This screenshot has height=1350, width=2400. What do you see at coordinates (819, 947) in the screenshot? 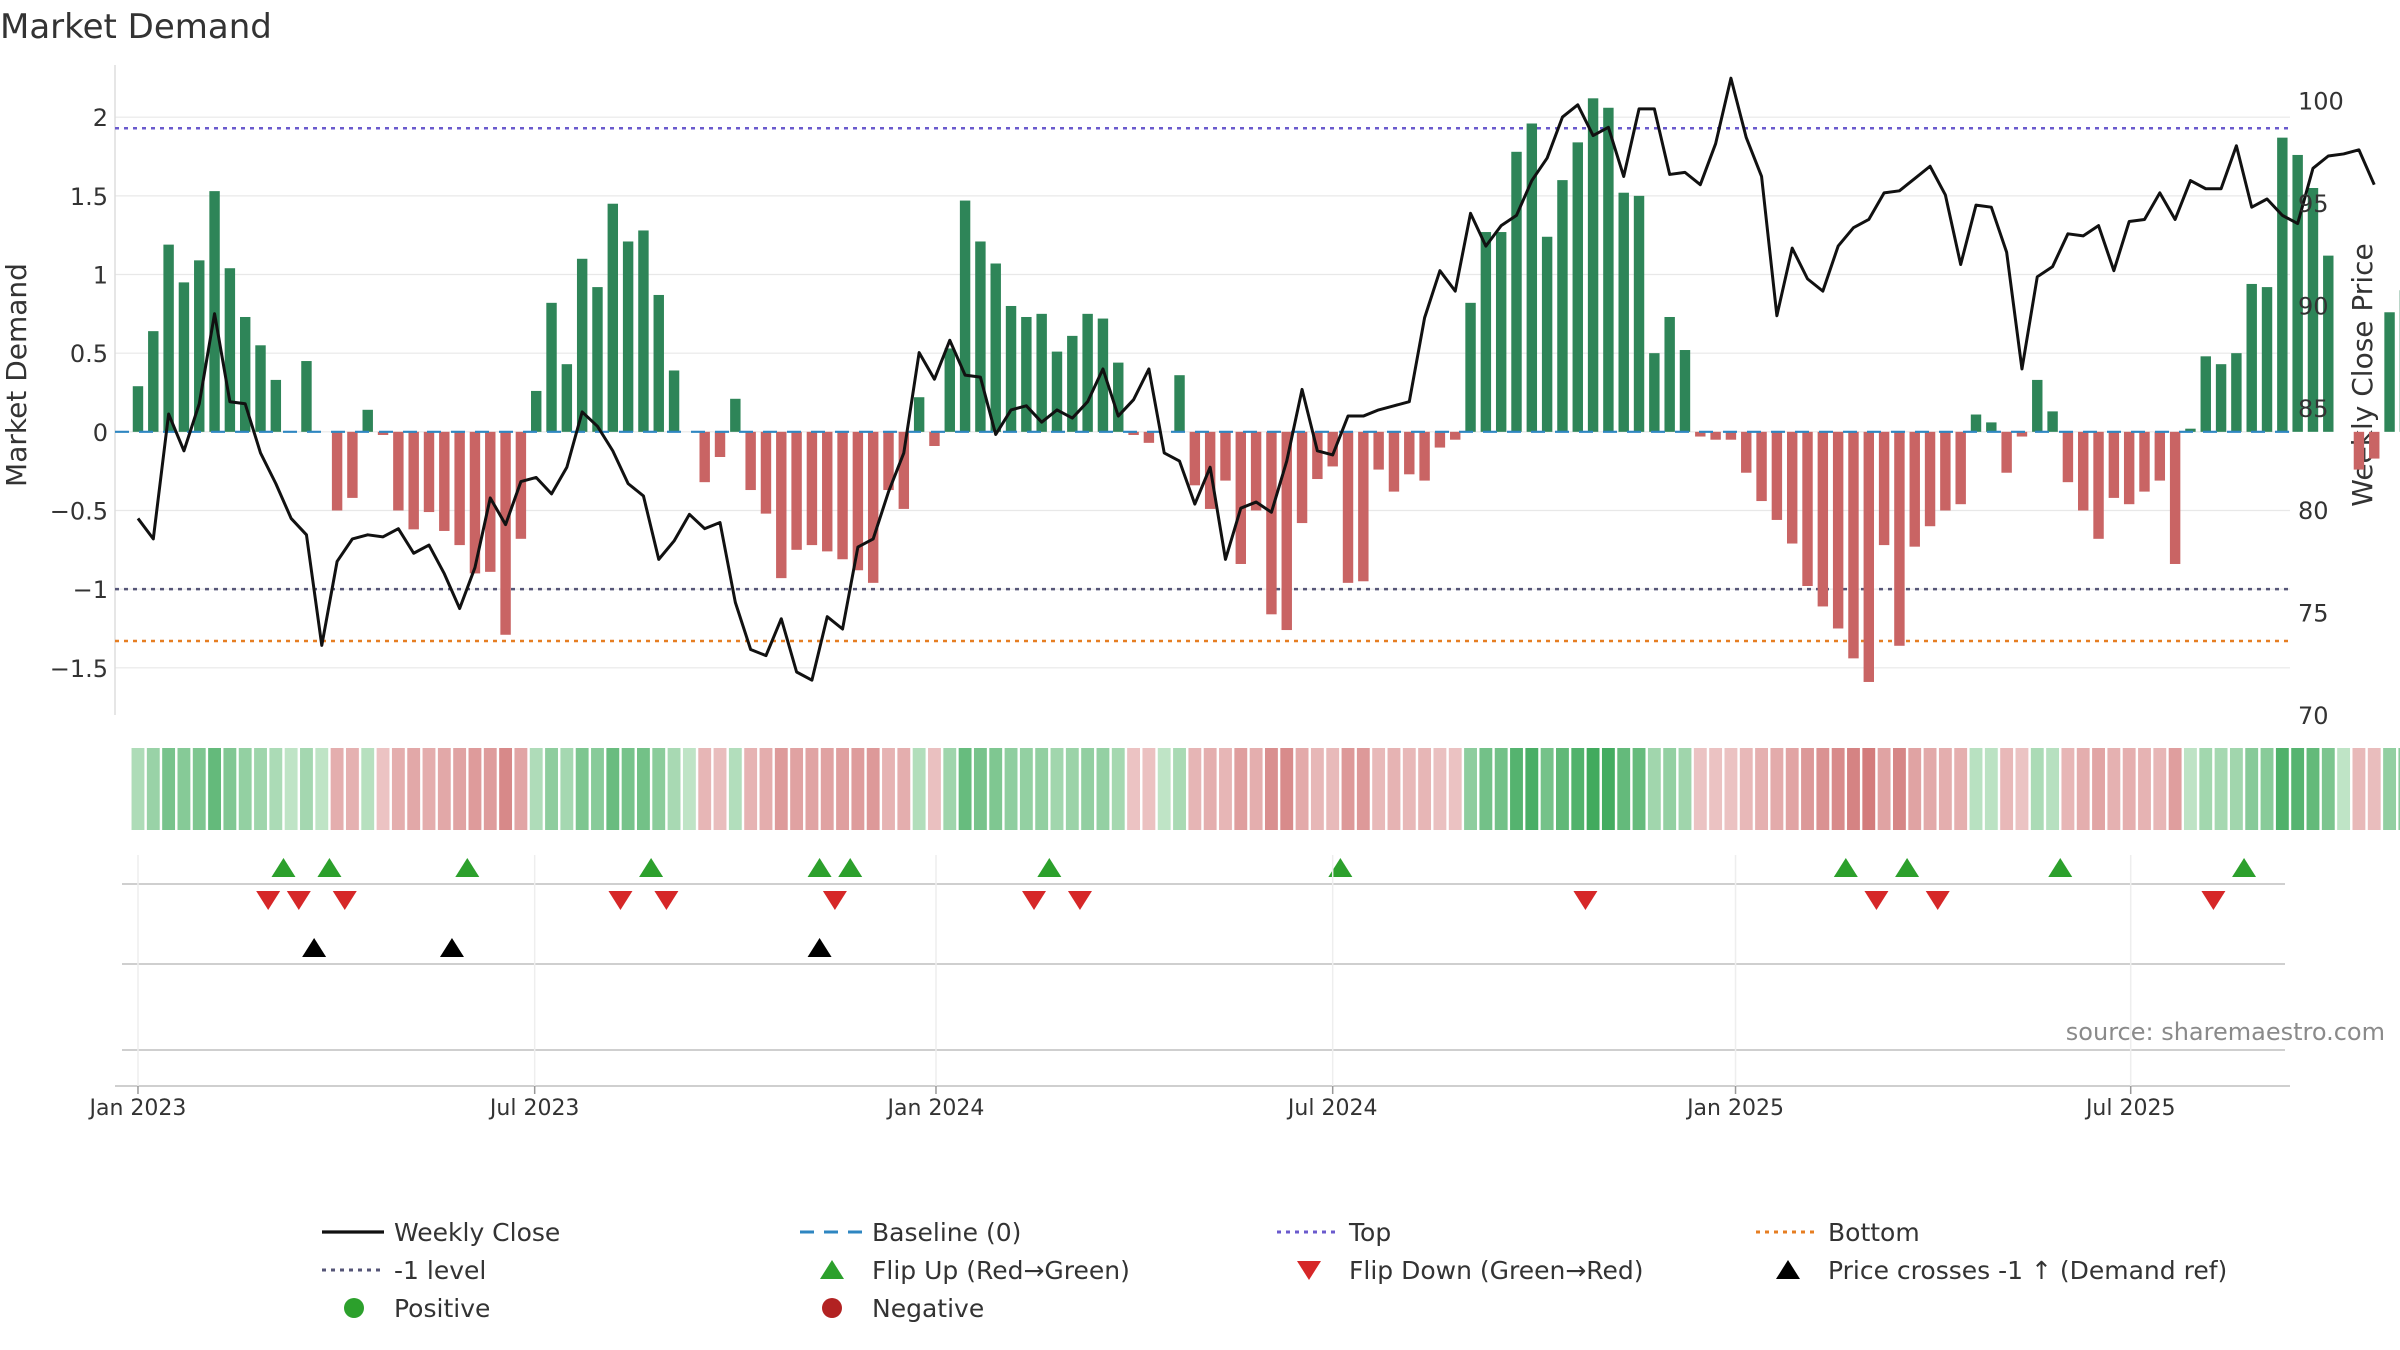
I see `price-cross-marker` at bounding box center [819, 947].